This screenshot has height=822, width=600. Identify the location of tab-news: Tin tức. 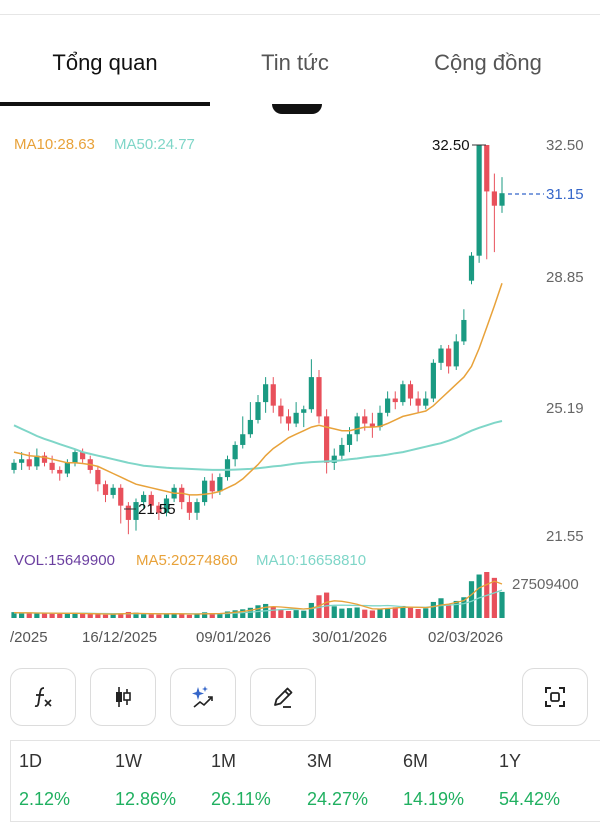
(295, 62).